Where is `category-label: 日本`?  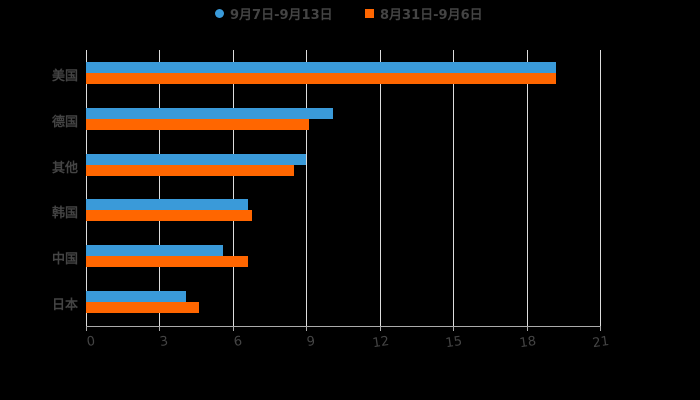
category-label: 日本 is located at coordinates (64, 305).